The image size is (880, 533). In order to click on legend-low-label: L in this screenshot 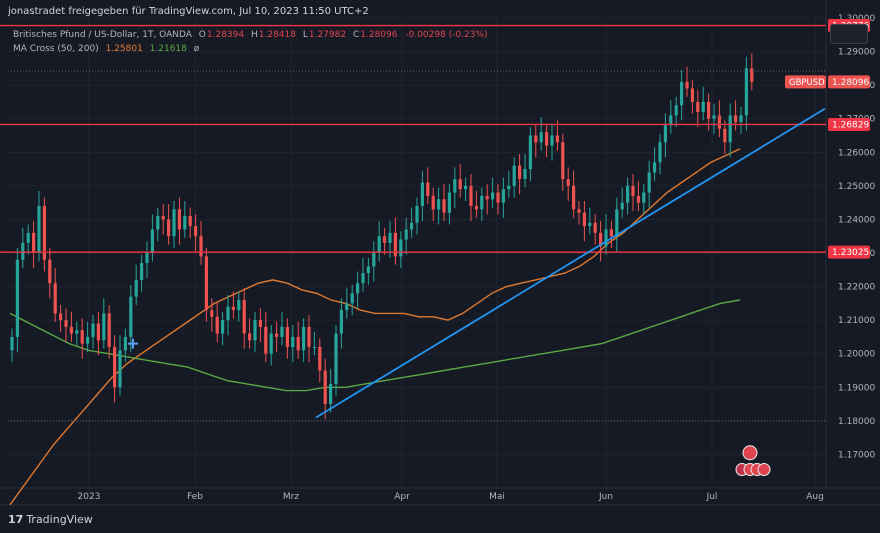, I will do `click(305, 35)`.